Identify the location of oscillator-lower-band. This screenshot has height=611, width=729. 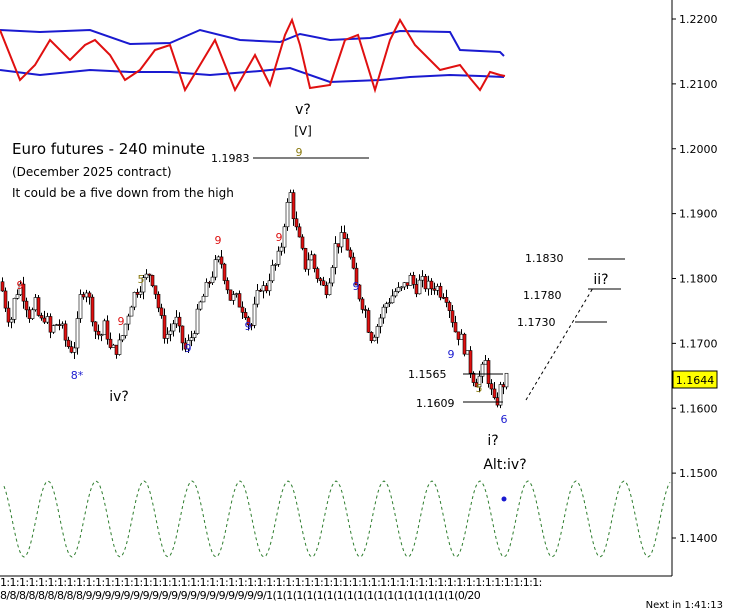
(252, 75).